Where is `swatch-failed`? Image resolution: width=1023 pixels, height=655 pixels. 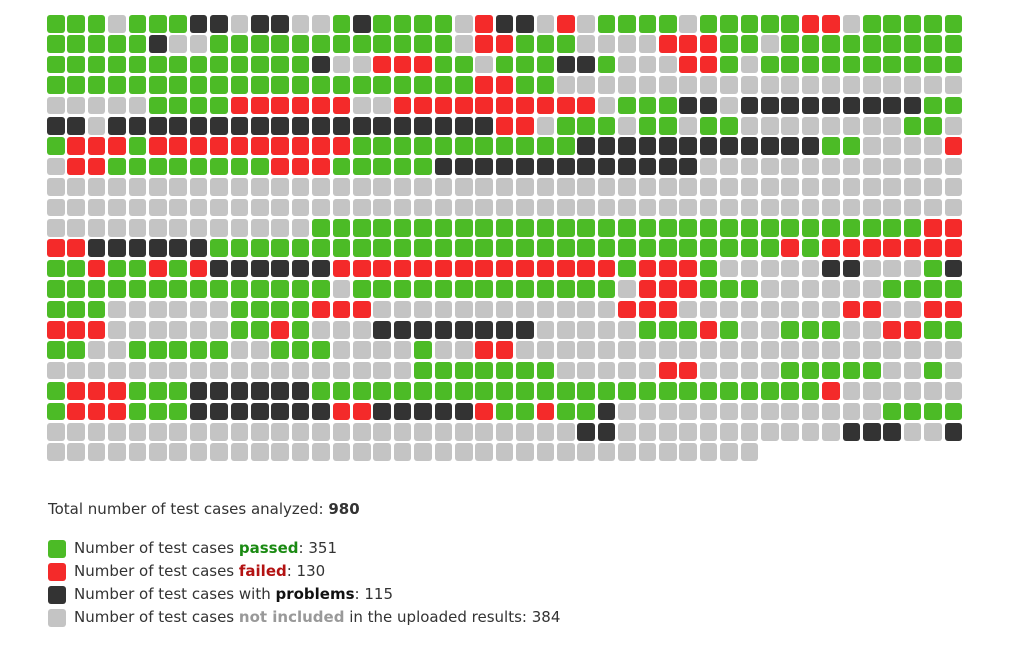 swatch-failed is located at coordinates (57, 572).